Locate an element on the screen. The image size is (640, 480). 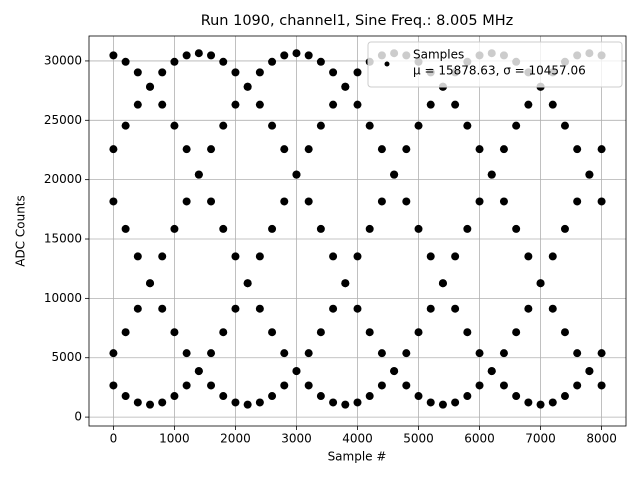
y-tick-label: 20000 is located at coordinates (63, 179).